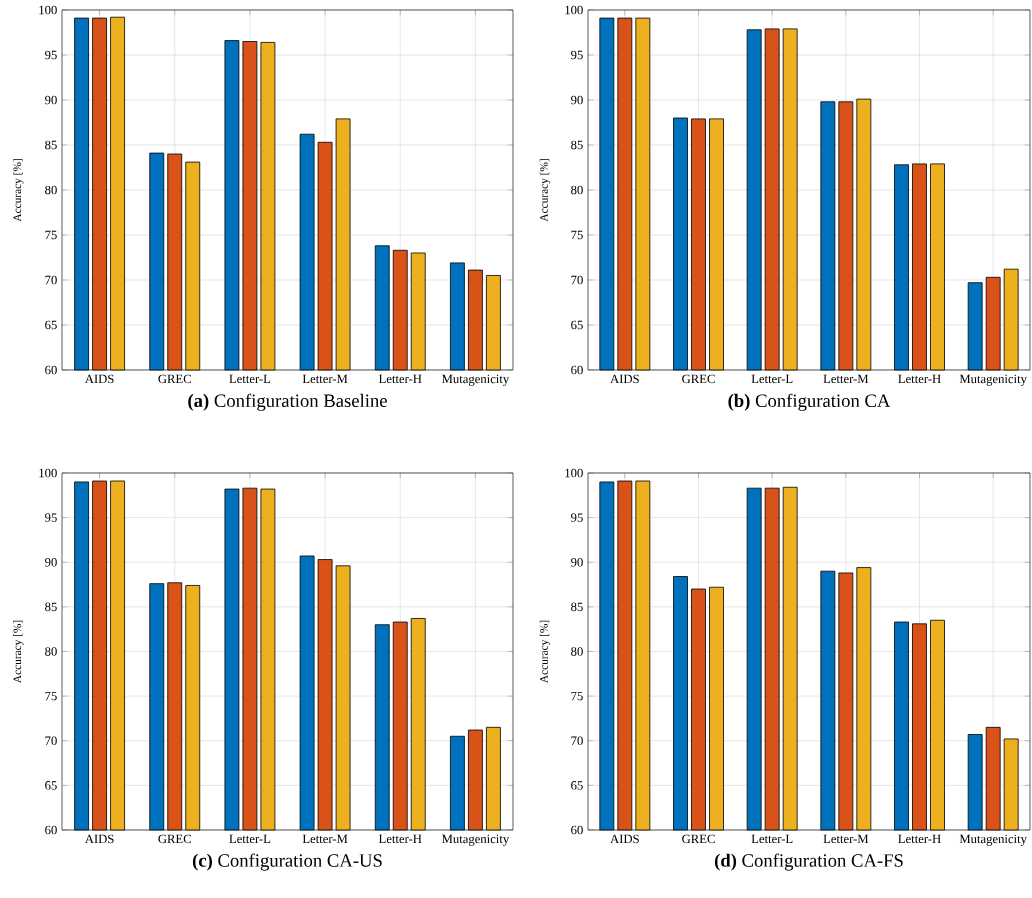 This screenshot has width=1032, height=898. Describe the element at coordinates (287, 402) in the screenshot. I see `text: (a) Configuration Baseline` at that location.